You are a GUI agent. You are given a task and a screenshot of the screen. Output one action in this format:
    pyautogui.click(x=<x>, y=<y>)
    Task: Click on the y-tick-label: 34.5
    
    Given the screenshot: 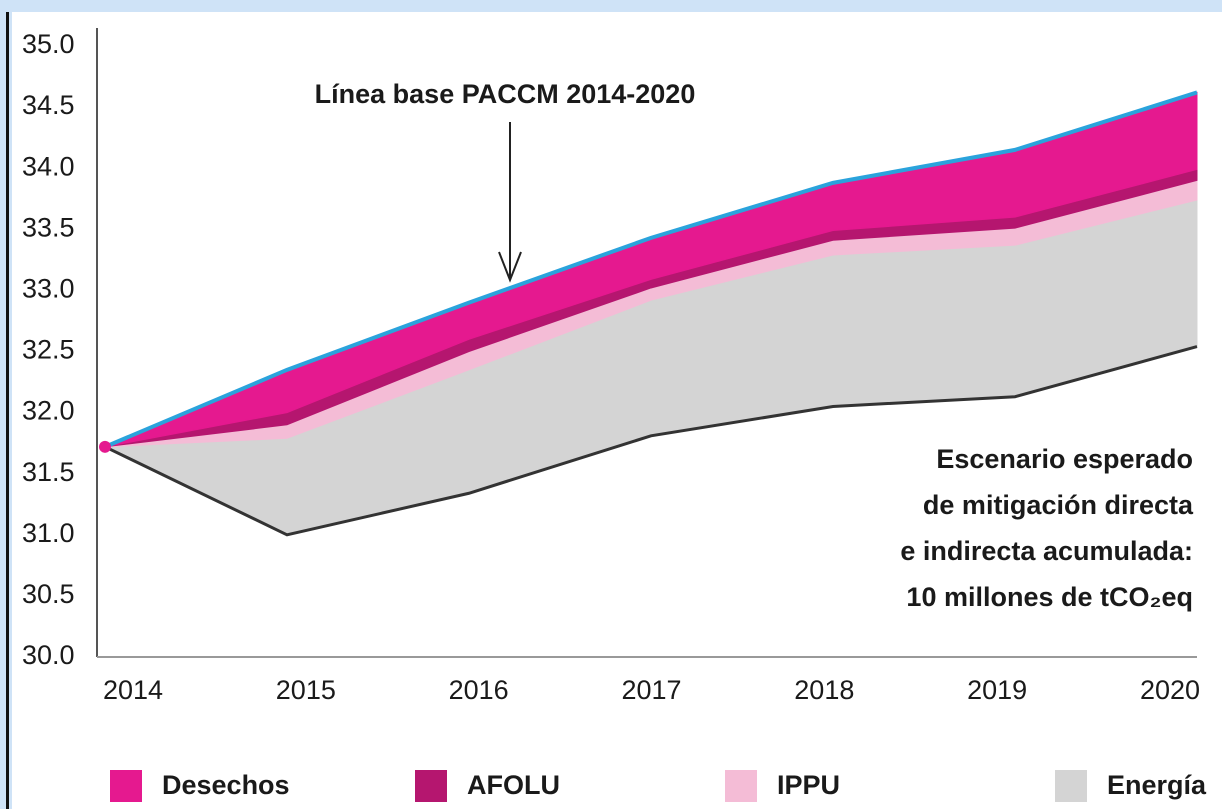 What is the action you would take?
    pyautogui.click(x=48, y=105)
    